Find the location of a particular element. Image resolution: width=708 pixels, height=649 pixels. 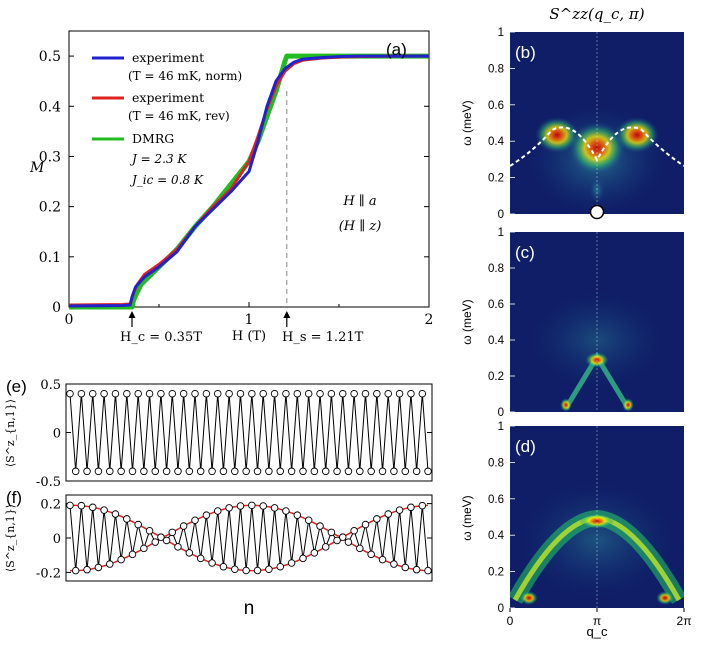

legend-label-dmrg: DMRG is located at coordinates (153, 138).